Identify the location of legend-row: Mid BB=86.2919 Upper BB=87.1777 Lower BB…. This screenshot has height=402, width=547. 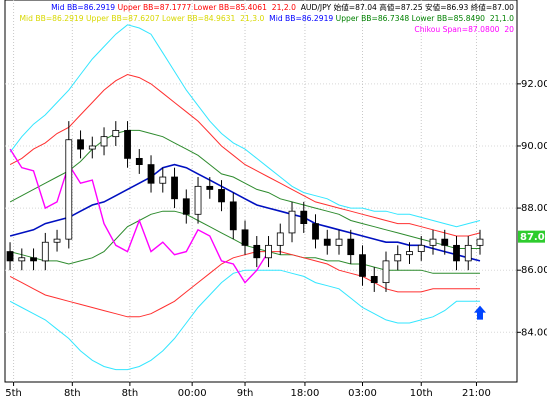
(282, 7).